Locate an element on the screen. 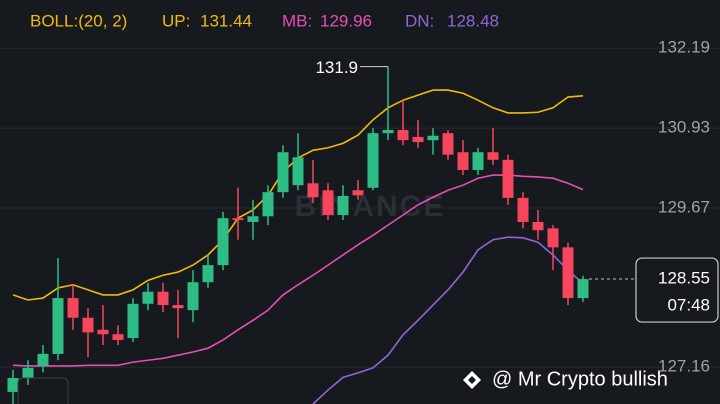 The height and width of the screenshot is (404, 720). legend-value: 129.96 is located at coordinates (346, 20).